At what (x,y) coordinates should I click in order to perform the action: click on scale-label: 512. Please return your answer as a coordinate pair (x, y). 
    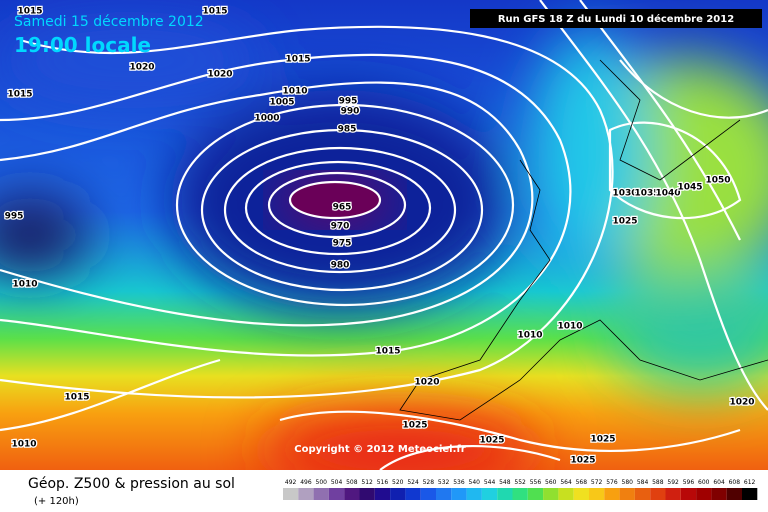
    Looking at the image, I should click on (367, 482).